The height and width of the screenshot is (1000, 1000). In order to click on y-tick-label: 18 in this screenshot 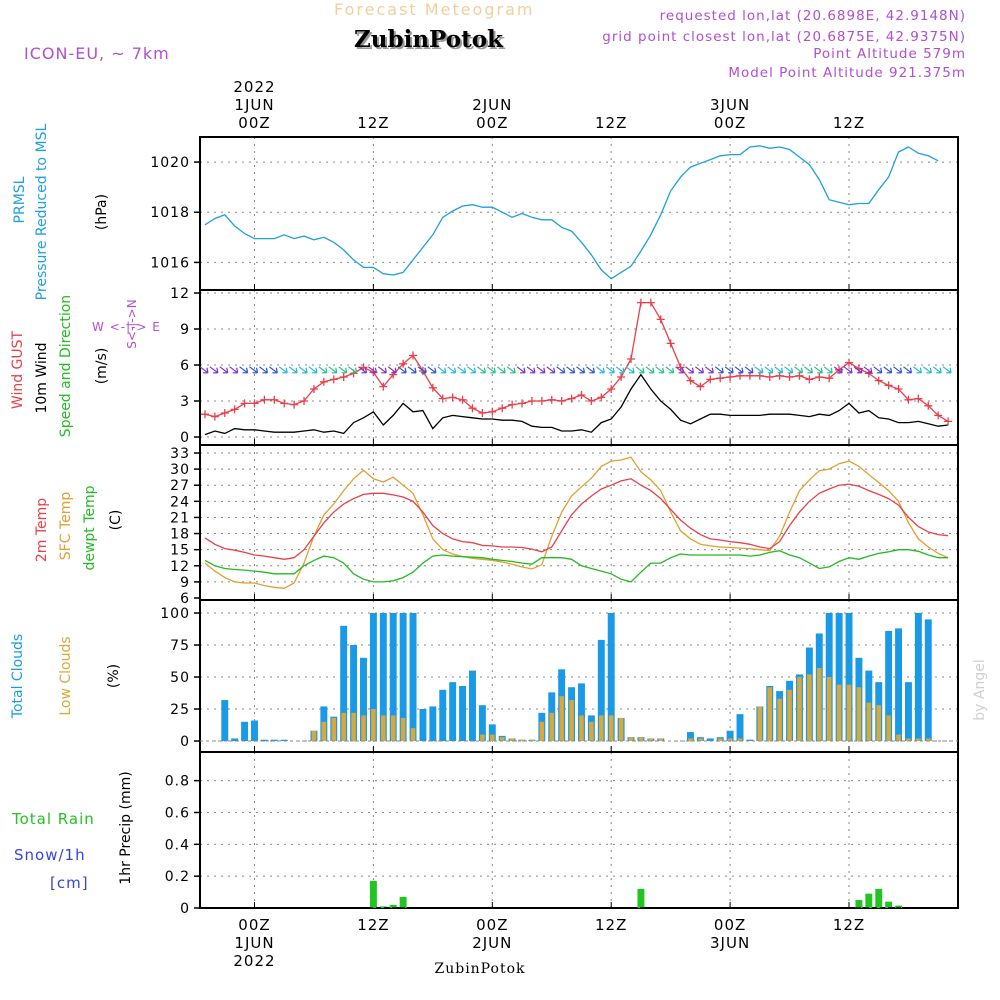, I will do `click(180, 535)`.